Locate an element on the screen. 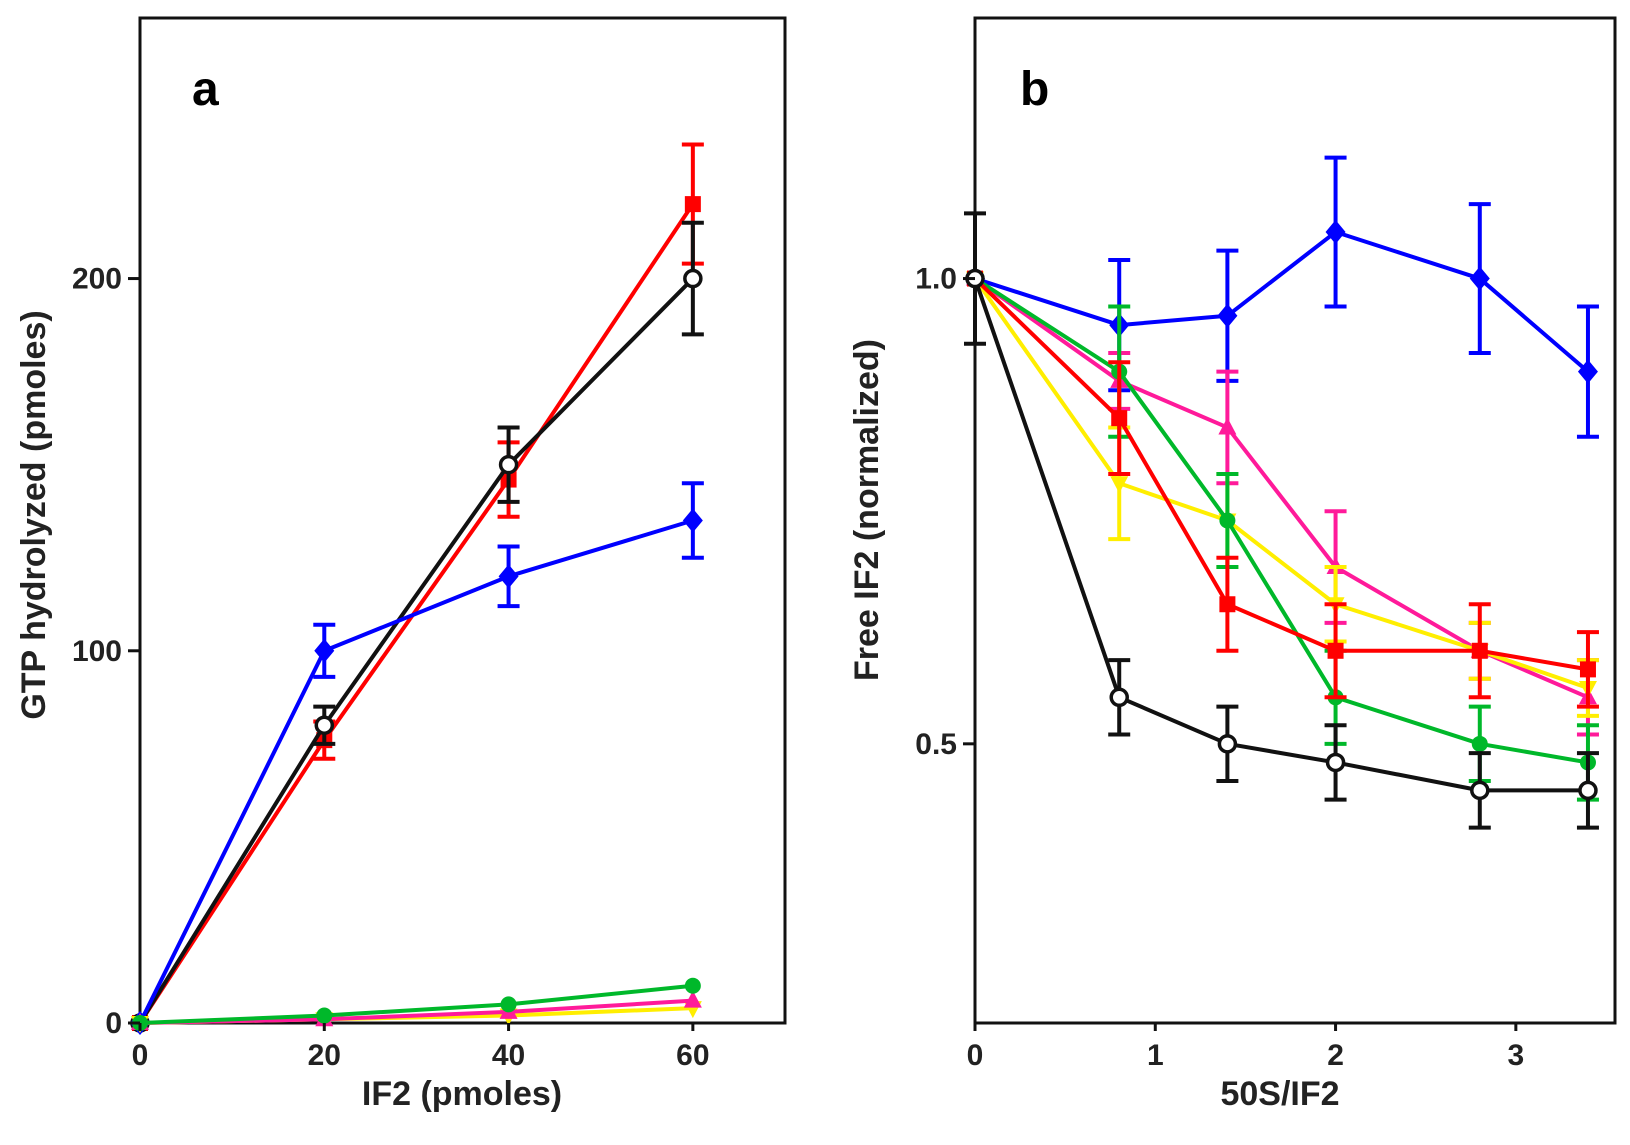  x-tick-label: 20 is located at coordinates (324, 1055).